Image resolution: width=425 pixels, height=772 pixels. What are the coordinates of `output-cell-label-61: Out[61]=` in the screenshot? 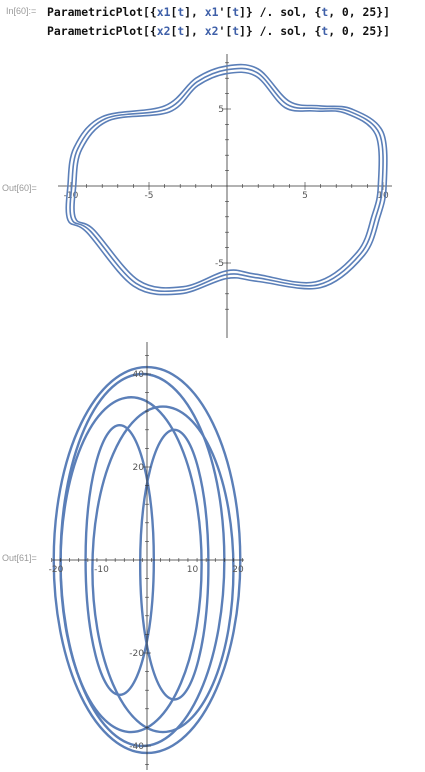 It's located at (19, 558).